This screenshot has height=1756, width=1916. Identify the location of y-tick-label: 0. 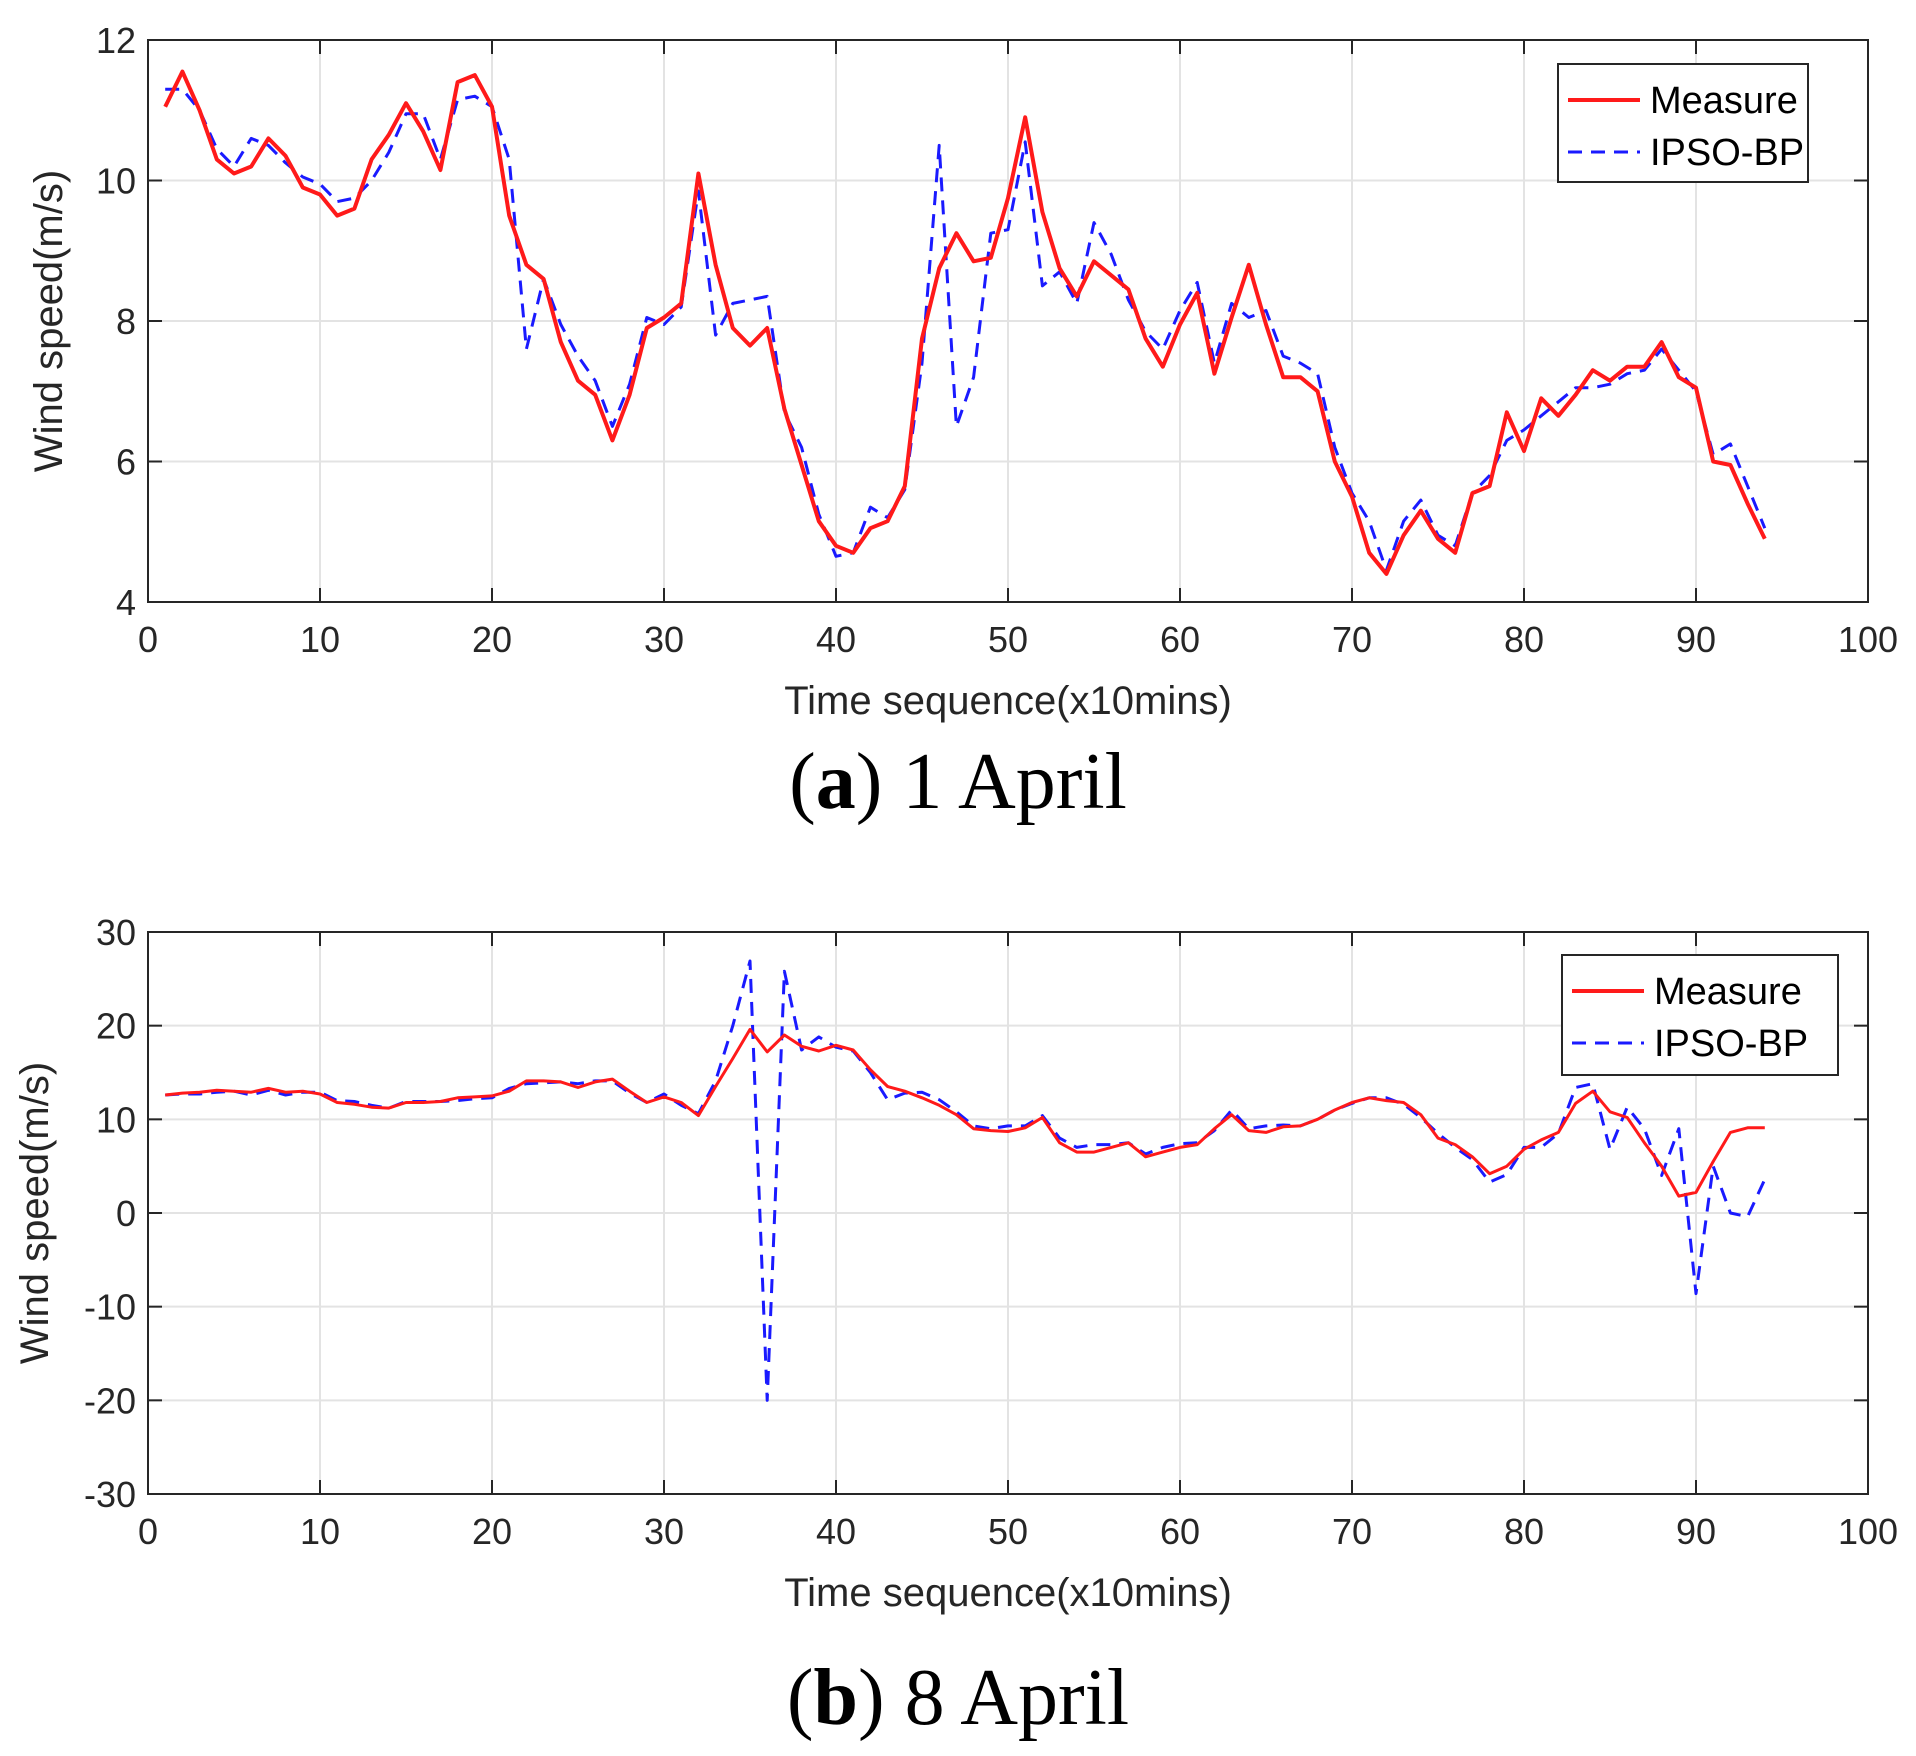
(126, 1213).